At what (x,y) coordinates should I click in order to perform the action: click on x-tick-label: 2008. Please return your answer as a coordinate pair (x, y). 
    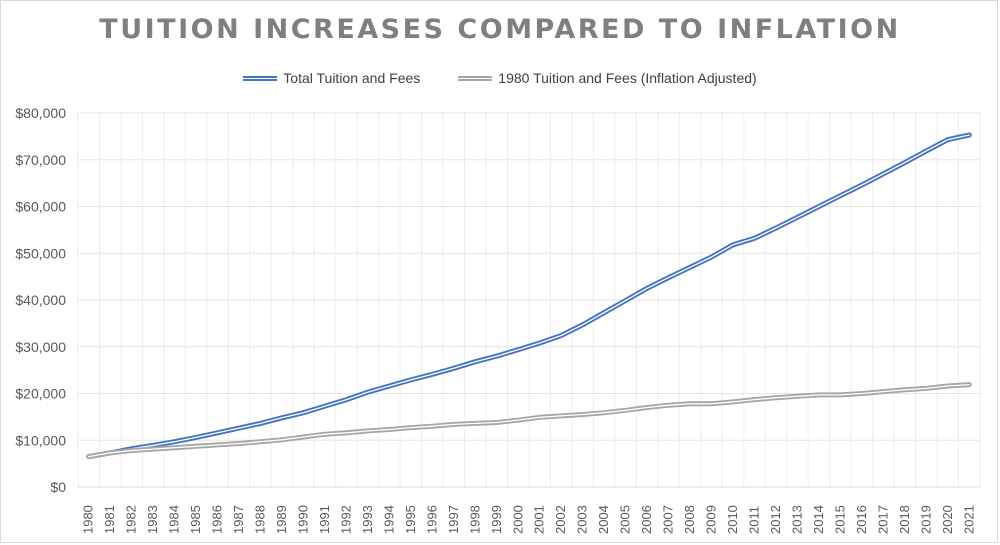
    Looking at the image, I should click on (689, 519).